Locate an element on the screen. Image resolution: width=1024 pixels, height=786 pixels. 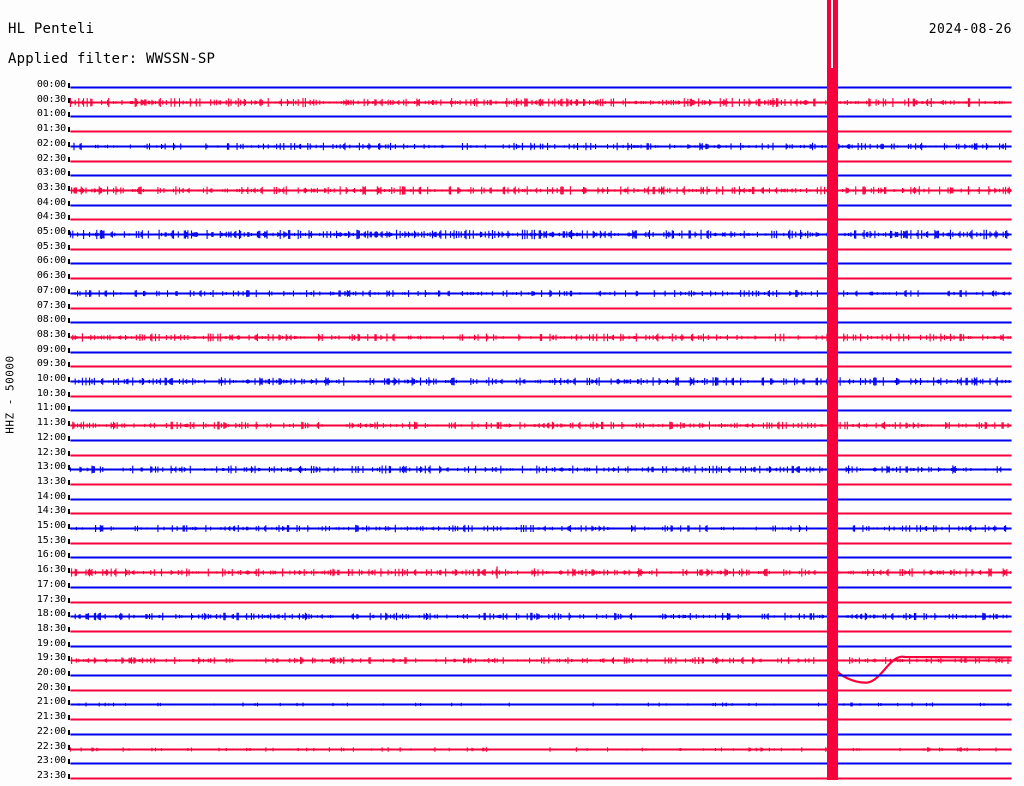
time-axis-tick-label: 04:00 is located at coordinates (51, 202).